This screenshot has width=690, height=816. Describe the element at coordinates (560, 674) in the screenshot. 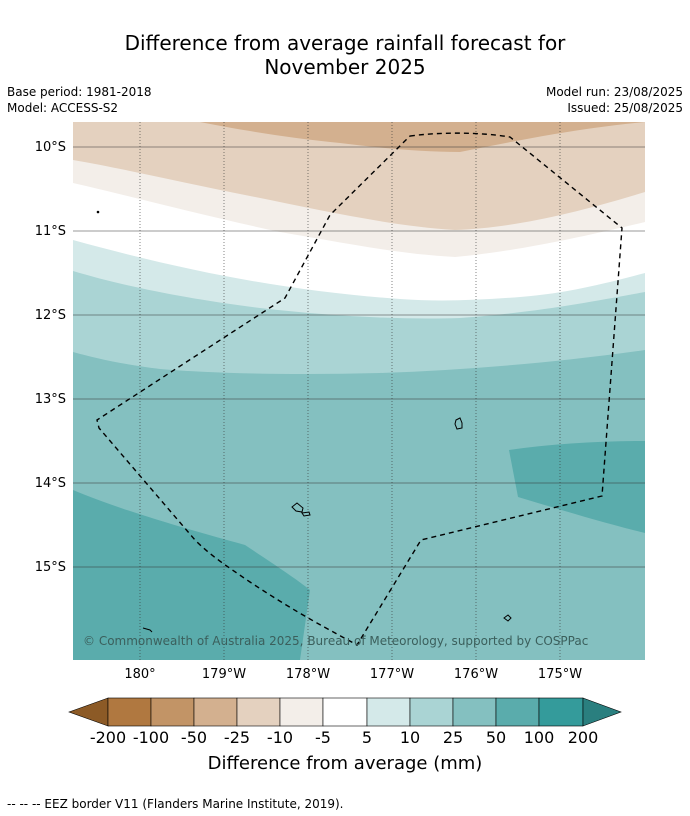

I see `lon-label: 175°W` at that location.